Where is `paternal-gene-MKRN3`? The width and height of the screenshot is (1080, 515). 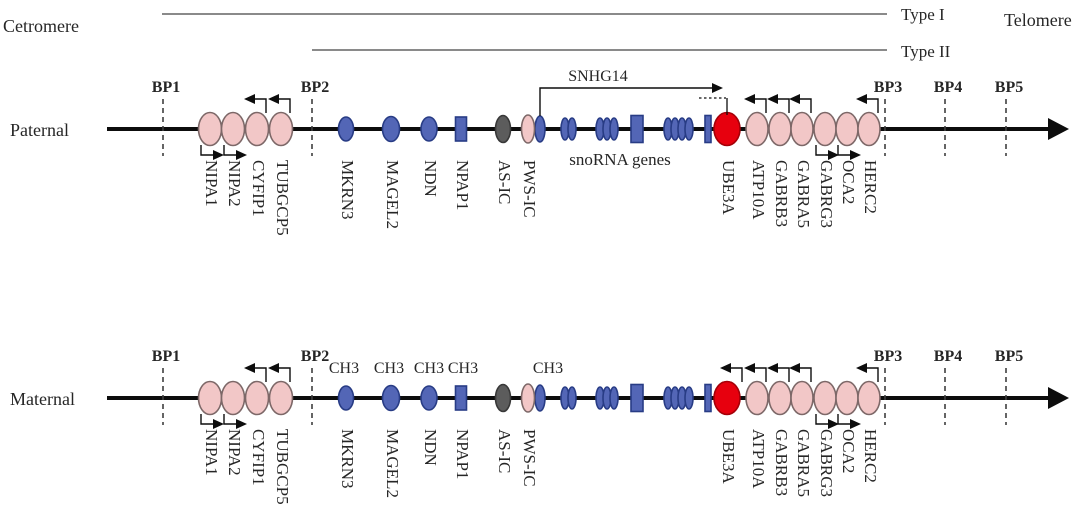 paternal-gene-MKRN3 is located at coordinates (346, 129).